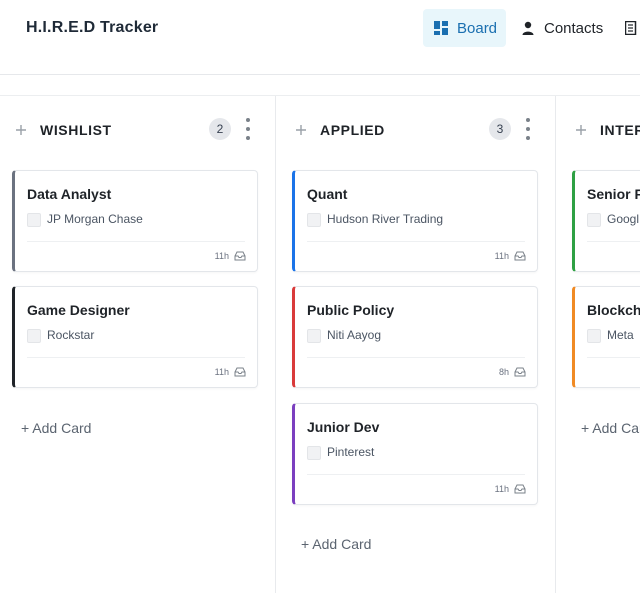 This screenshot has height=594, width=640. I want to click on company-name: Hudson River Trading, so click(385, 219).